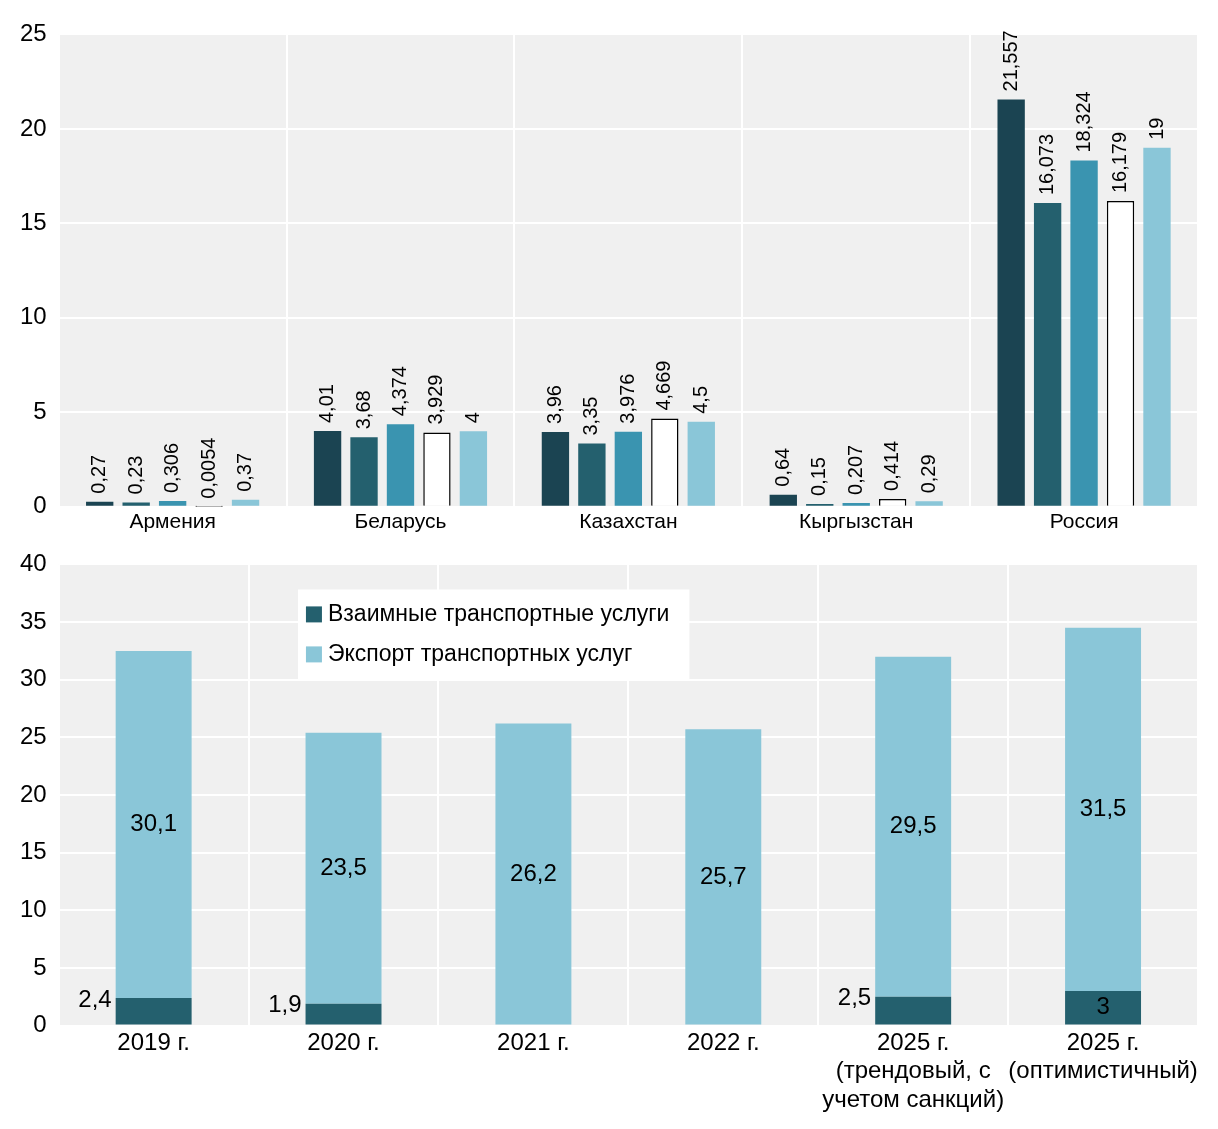 Image resolution: width=1218 pixels, height=1129 pixels. Describe the element at coordinates (1155, 128) in the screenshot. I see `data-label: 19` at that location.